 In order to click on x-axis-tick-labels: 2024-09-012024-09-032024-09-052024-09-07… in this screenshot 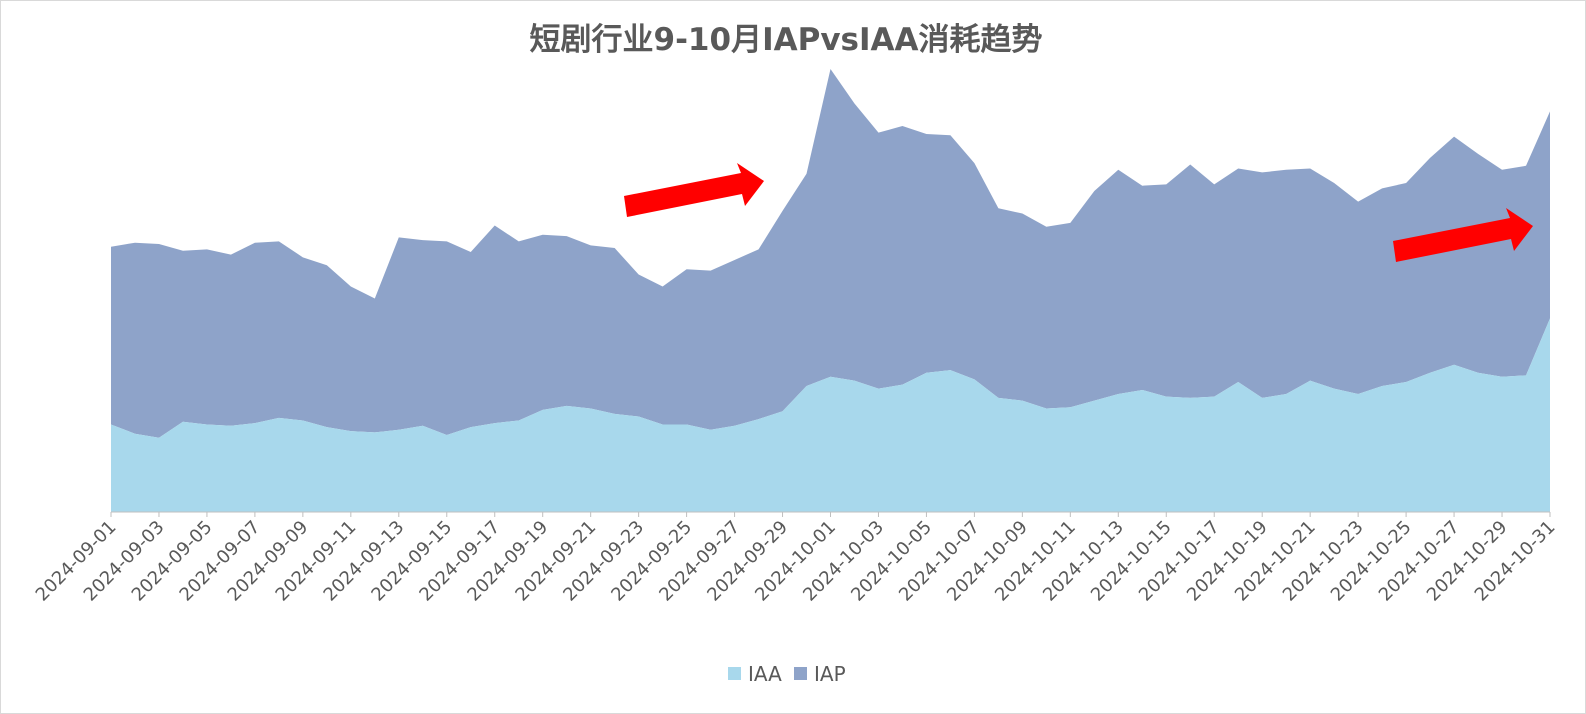, I will do `click(796, 561)`.